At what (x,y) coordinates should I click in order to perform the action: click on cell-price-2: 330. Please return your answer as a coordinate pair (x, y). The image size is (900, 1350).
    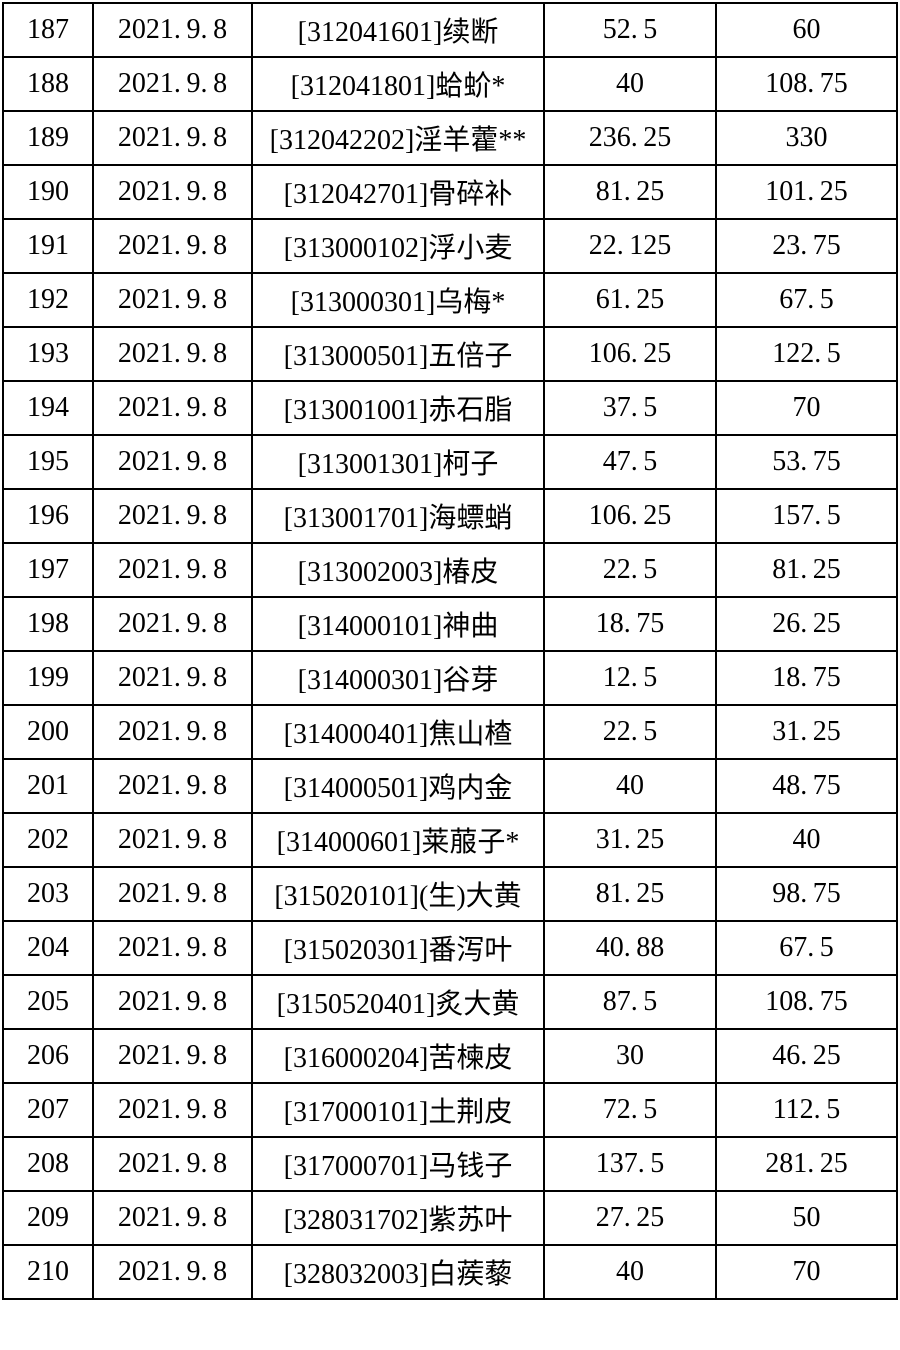
    Looking at the image, I should click on (806, 138).